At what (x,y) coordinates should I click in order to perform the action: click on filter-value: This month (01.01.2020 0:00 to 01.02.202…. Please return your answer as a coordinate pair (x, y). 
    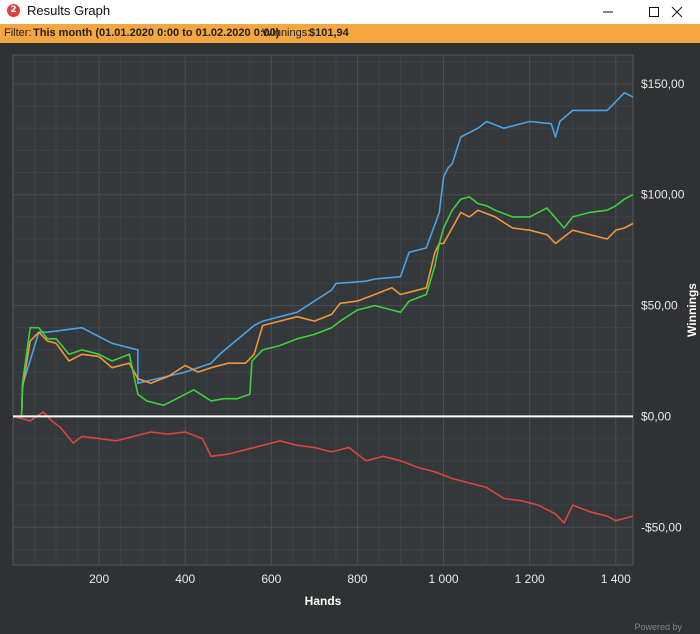
    Looking at the image, I should click on (156, 33).